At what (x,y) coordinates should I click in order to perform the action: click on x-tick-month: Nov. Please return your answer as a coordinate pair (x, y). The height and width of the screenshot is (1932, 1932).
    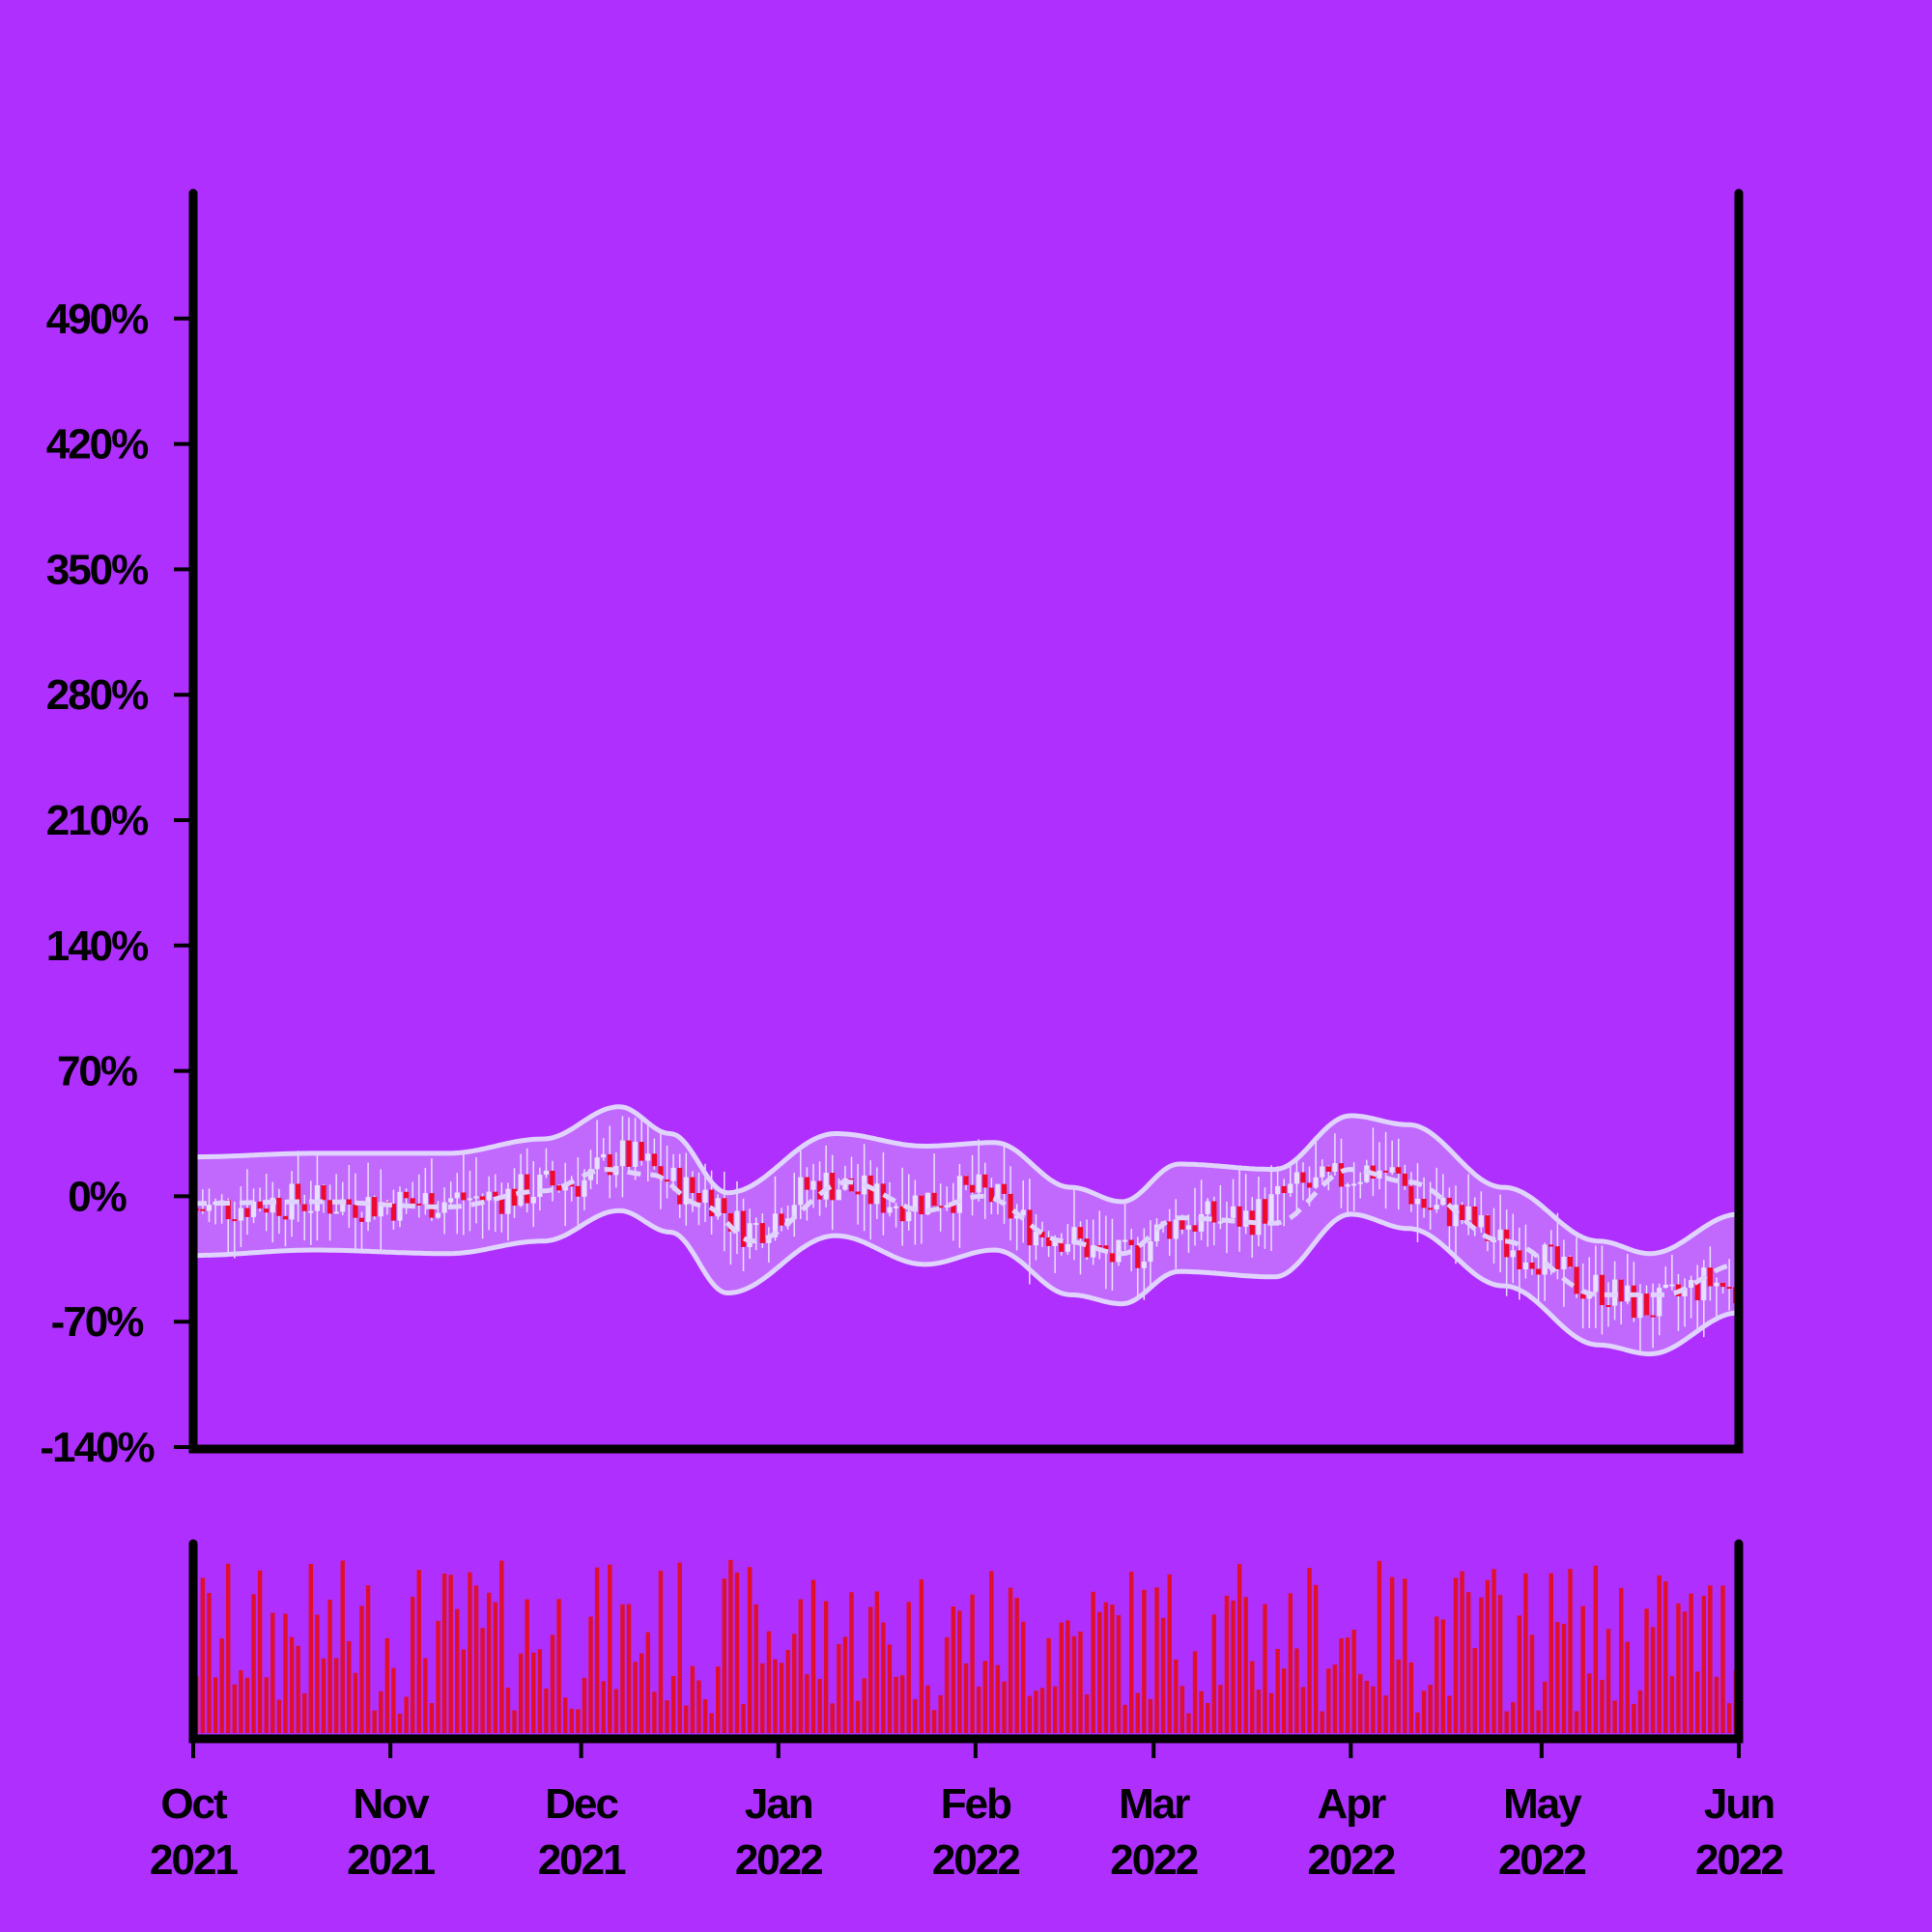
    Looking at the image, I should click on (392, 1804).